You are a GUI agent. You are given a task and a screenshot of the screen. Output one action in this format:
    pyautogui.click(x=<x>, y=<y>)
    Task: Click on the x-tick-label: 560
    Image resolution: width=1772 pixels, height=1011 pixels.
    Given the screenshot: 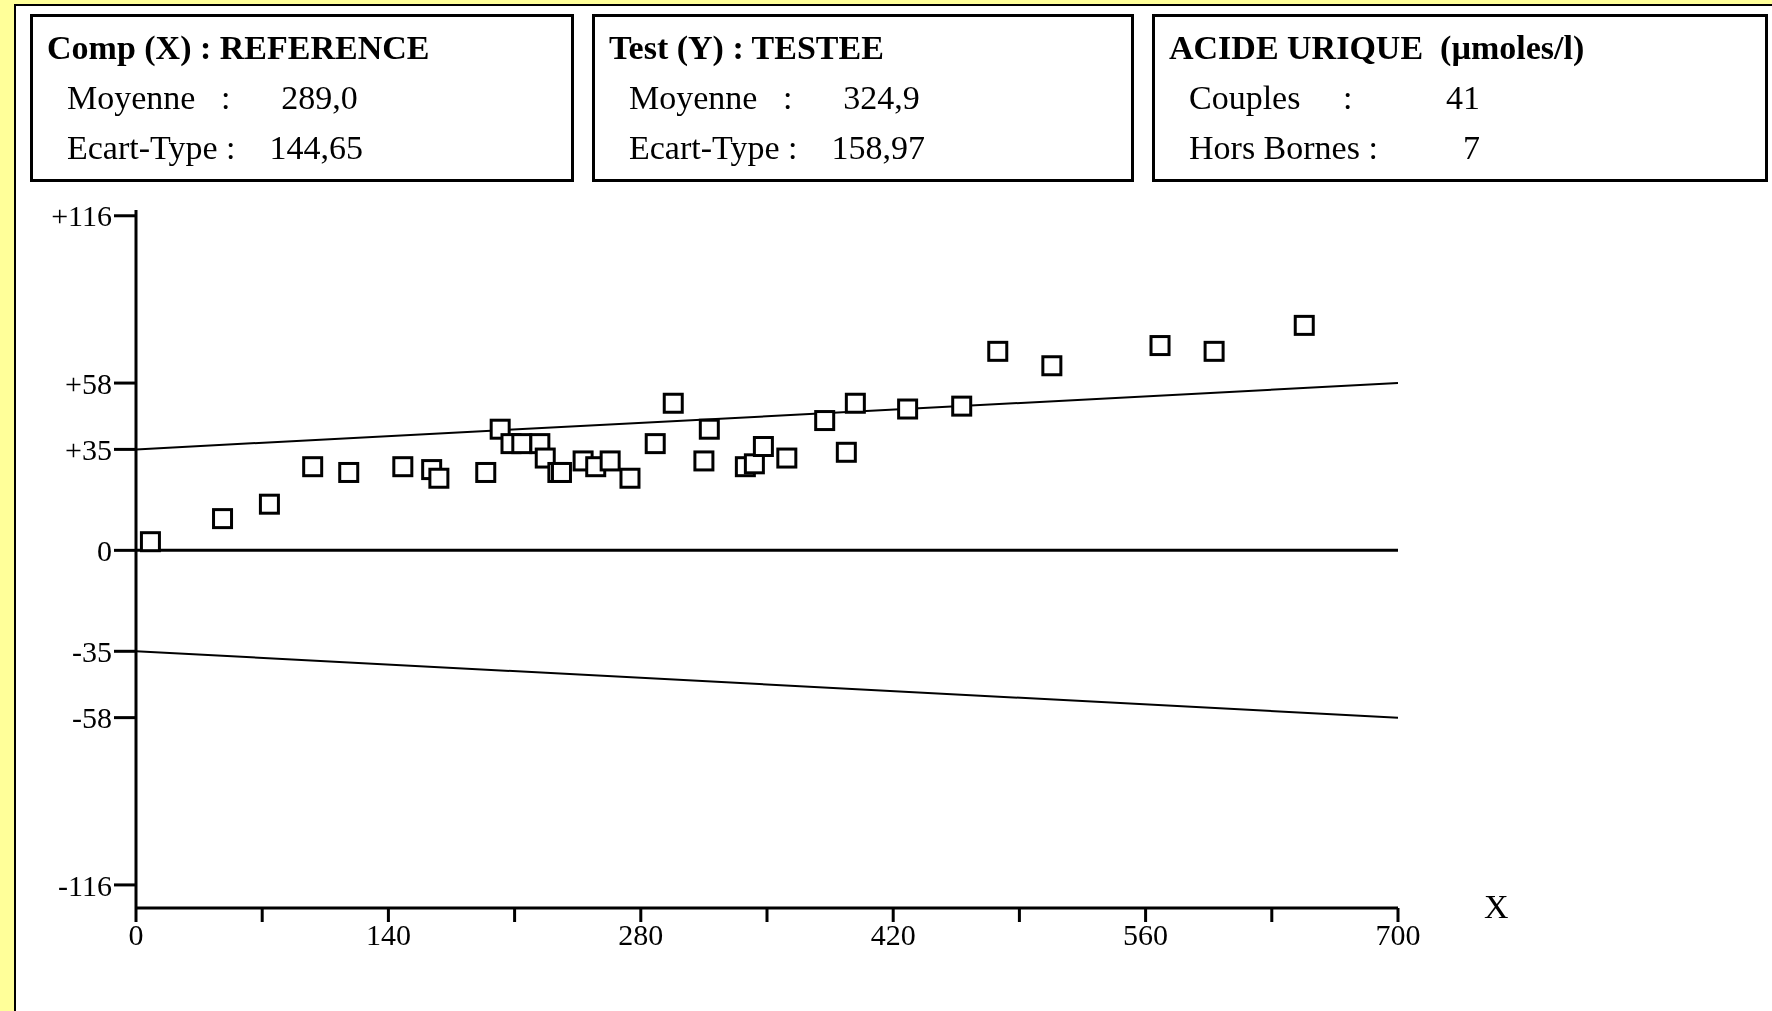 What is the action you would take?
    pyautogui.click(x=1146, y=935)
    